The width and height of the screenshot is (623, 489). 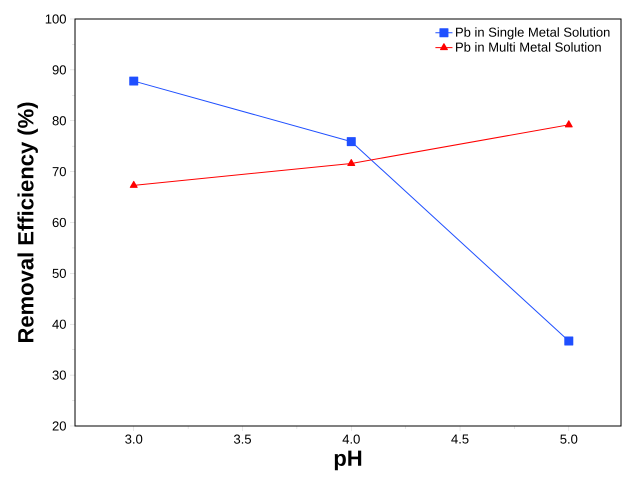 What do you see at coordinates (528, 47) in the screenshot?
I see `legend-label: Pb in Multi Metal Solution` at bounding box center [528, 47].